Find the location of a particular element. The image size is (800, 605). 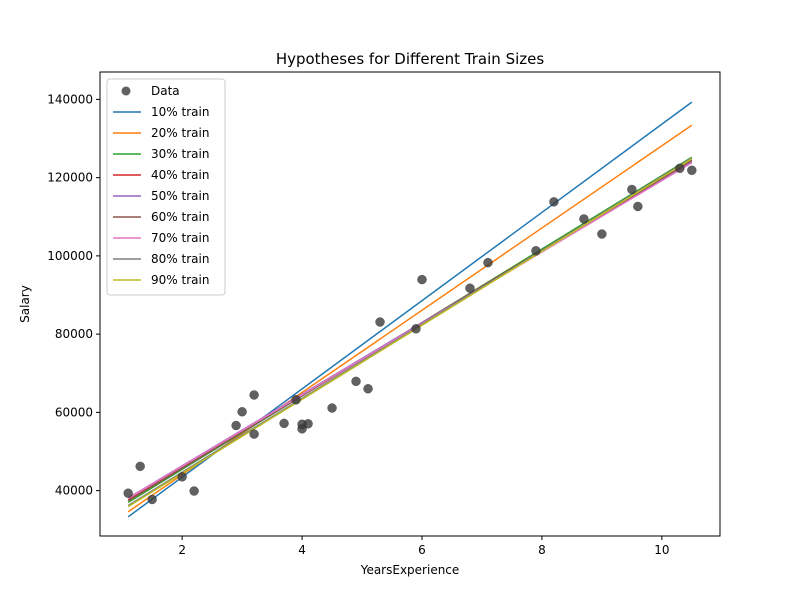

legend-label-1: 10% train is located at coordinates (180, 112).